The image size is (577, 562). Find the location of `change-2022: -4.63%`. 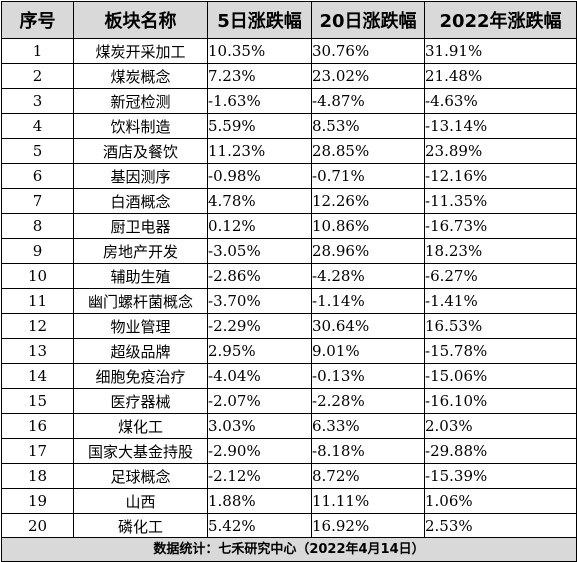

change-2022: -4.63% is located at coordinates (500, 101).